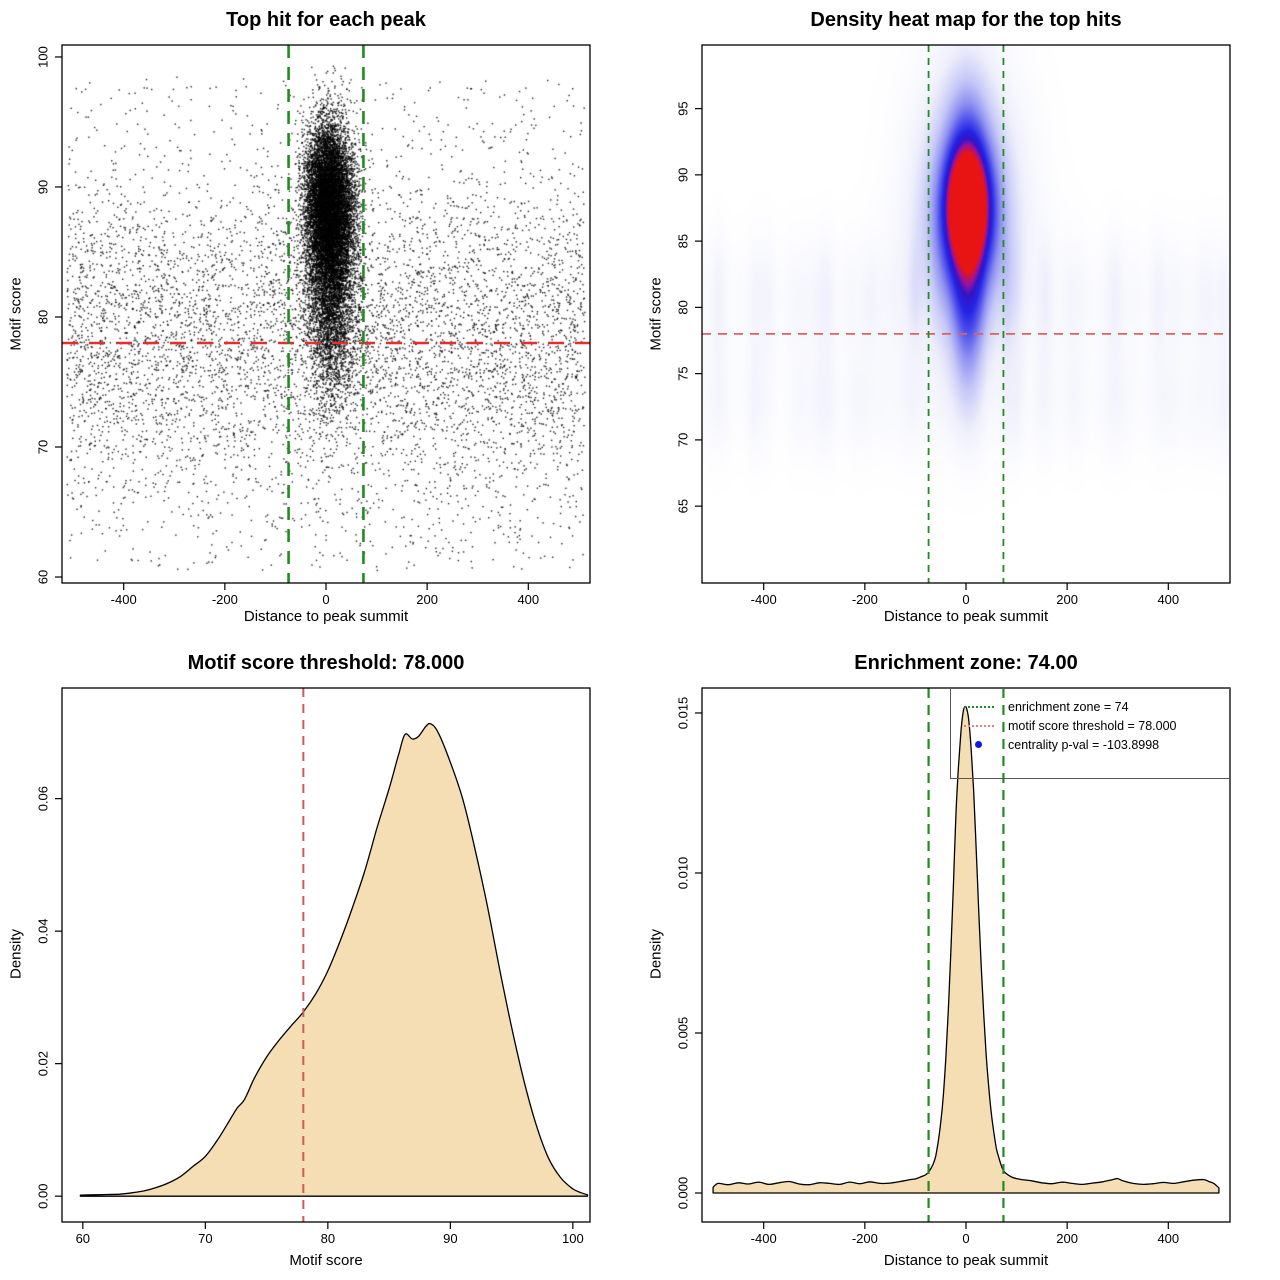  I want to click on panel-title: Top hit for each peak, so click(326, 20).